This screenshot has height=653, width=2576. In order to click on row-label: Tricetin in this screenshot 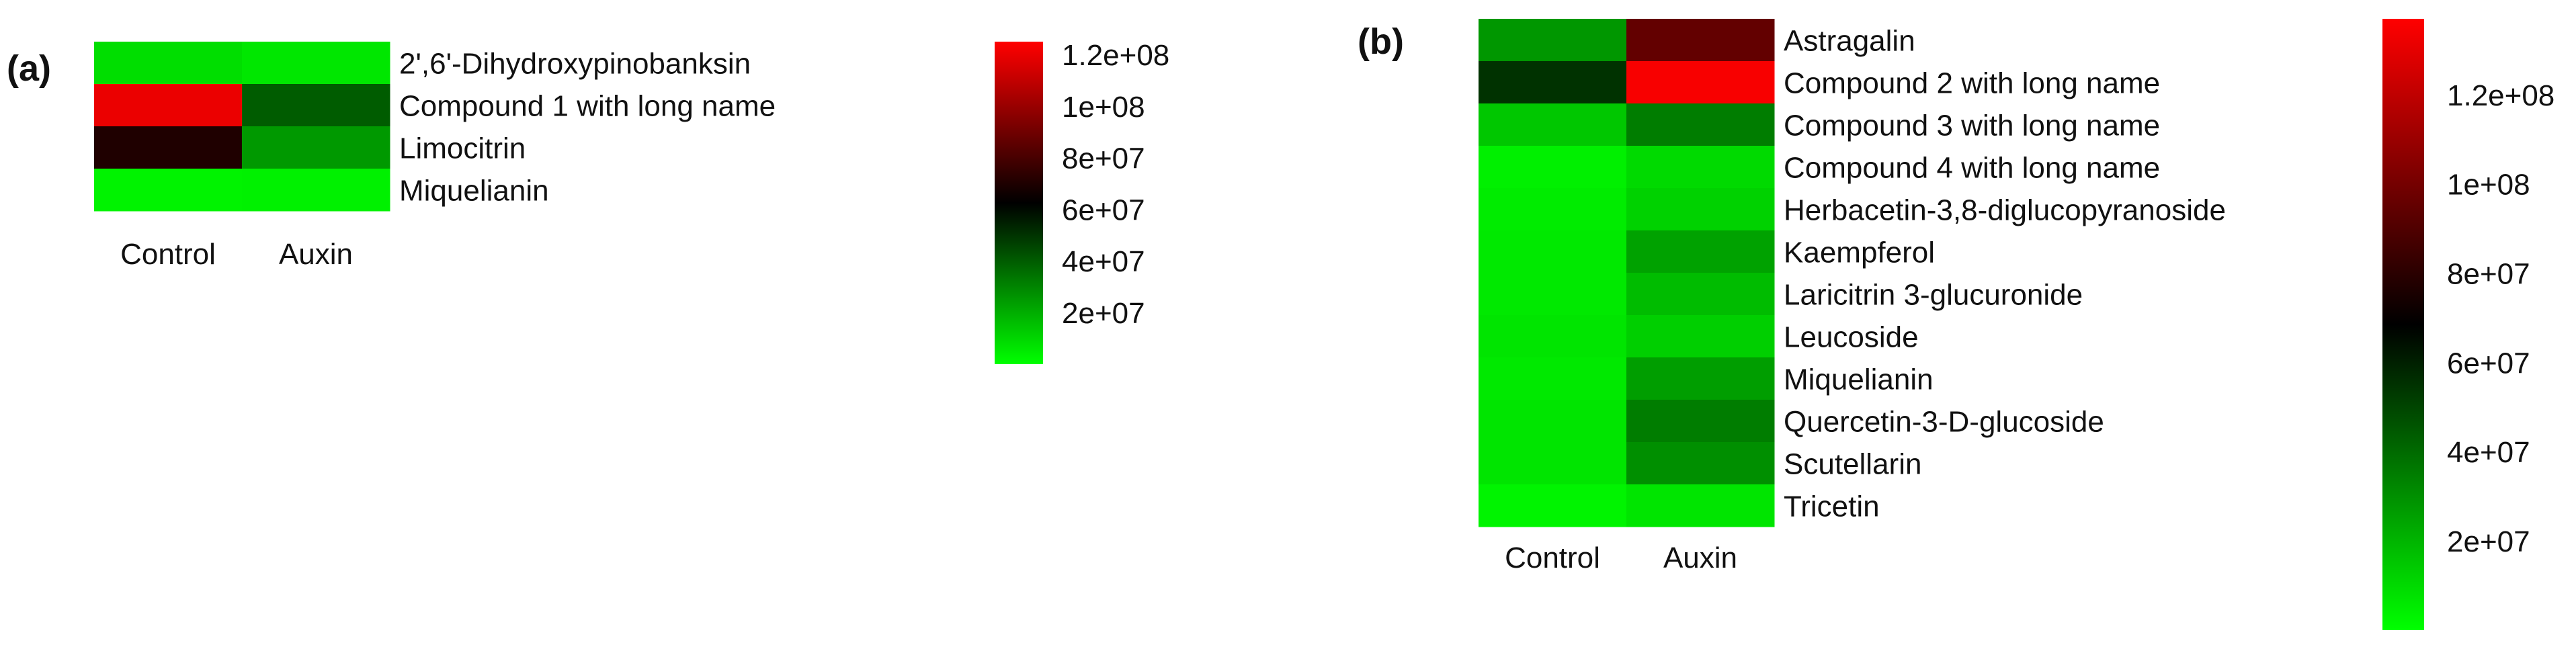, I will do `click(1832, 507)`.